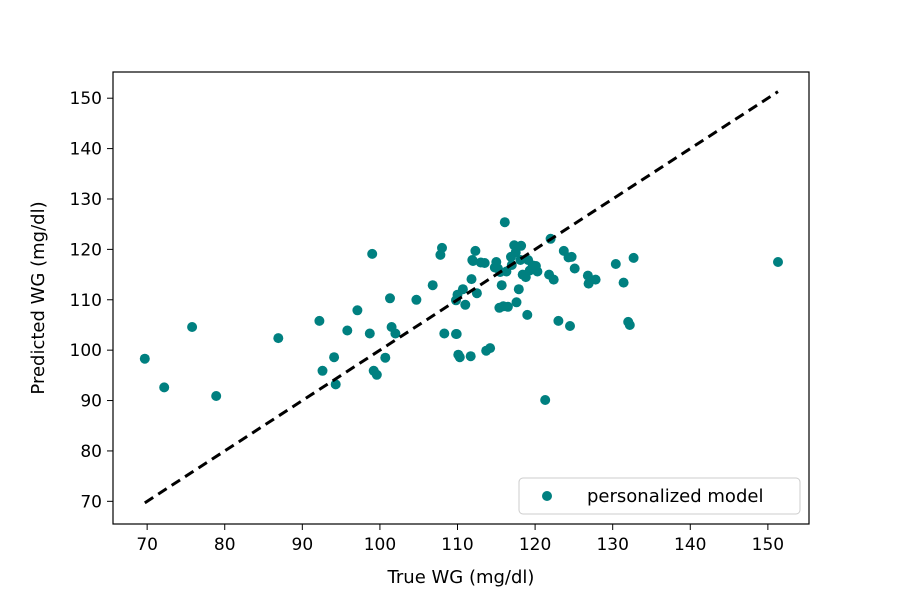 Image resolution: width=900 pixels, height=600 pixels. What do you see at coordinates (86, 150) in the screenshot?
I see `y-tick-label: 140` at bounding box center [86, 150].